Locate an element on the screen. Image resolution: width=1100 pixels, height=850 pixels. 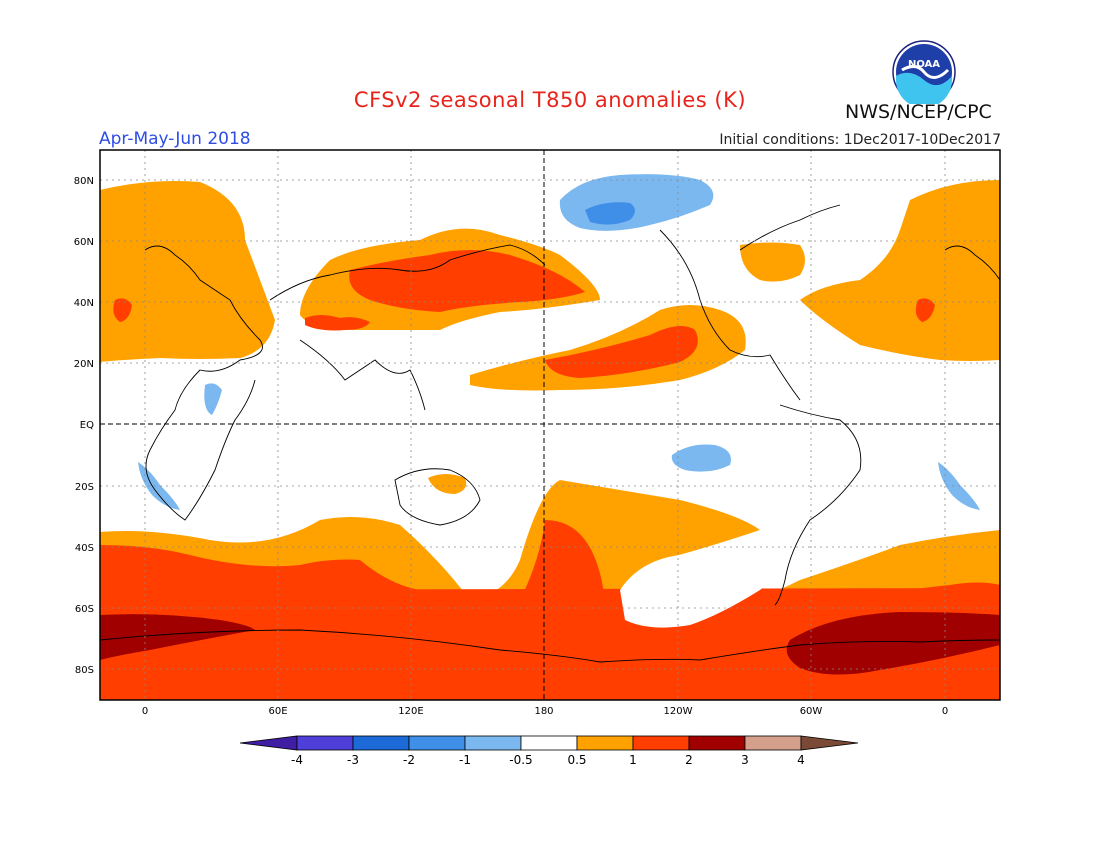
north-pacific-warm-mid is located at coordinates (467, 281).